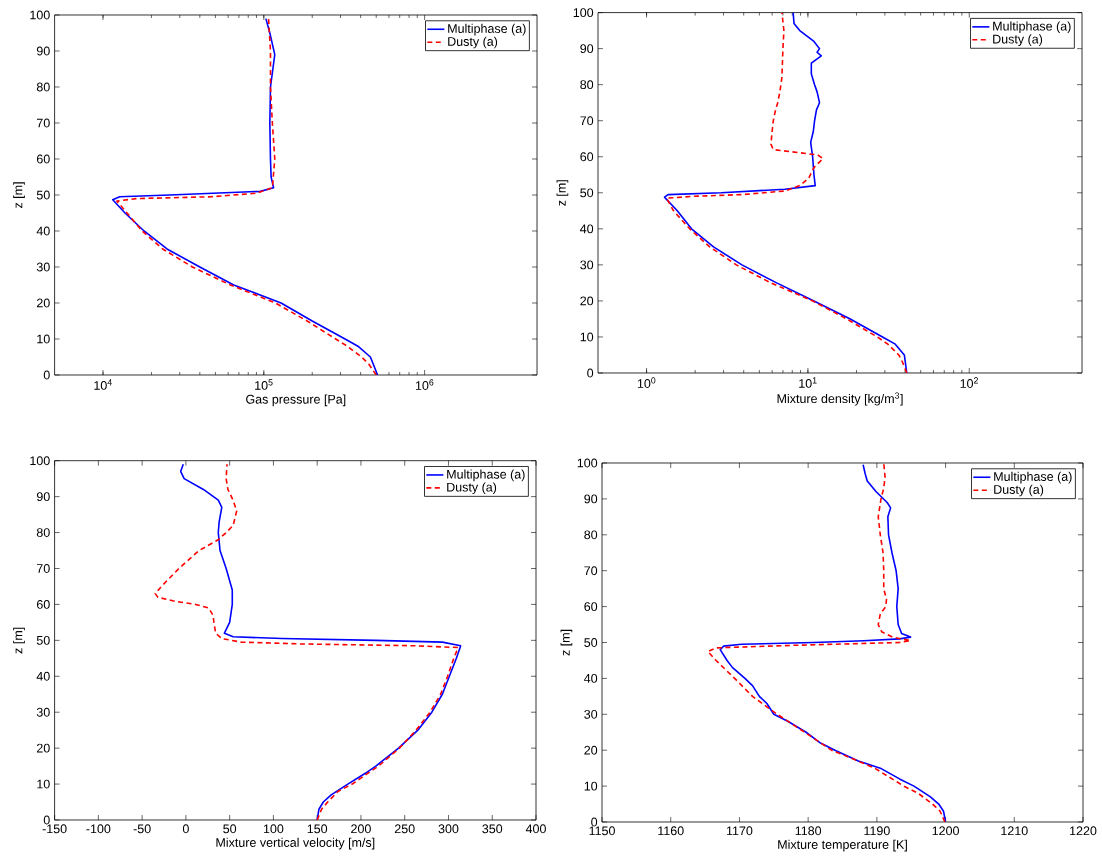 Image resolution: width=1102 pixels, height=857 pixels. I want to click on x-tick-label: 10$^{1}$, so click(808, 382).